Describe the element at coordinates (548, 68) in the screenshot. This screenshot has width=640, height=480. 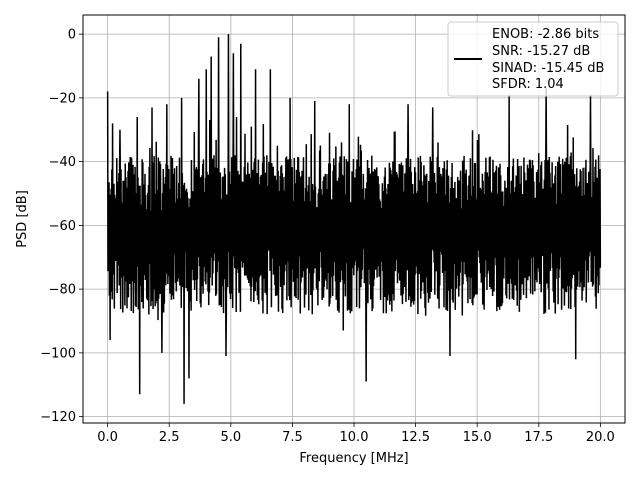
I see `legend-text-sinad: SINAD: -15.45 dB` at that location.